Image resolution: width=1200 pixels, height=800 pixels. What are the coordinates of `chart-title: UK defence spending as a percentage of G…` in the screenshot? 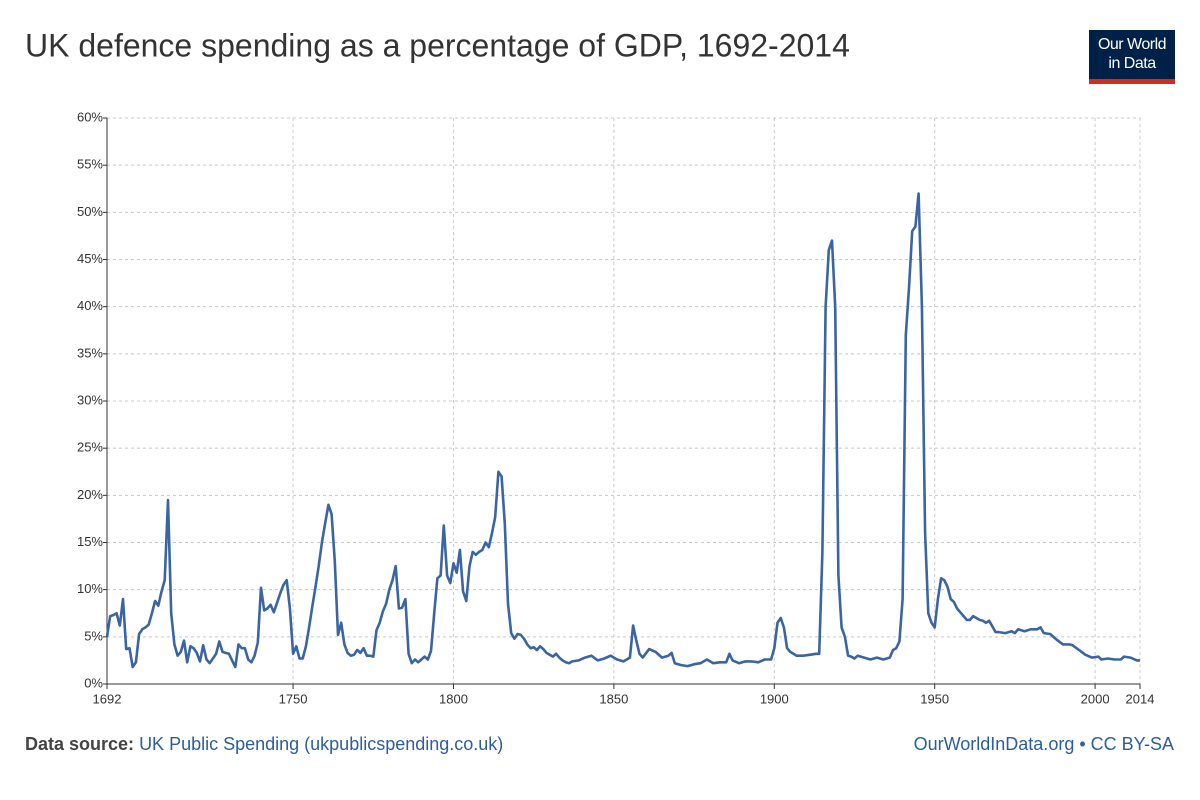 It's located at (437, 45).